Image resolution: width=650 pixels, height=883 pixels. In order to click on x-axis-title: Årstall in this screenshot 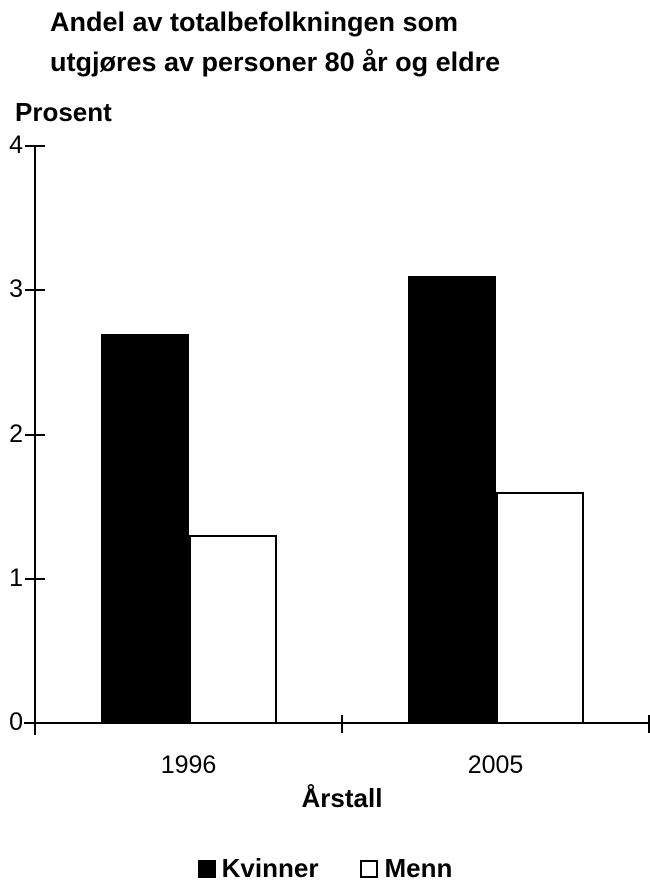, I will do `click(342, 798)`.